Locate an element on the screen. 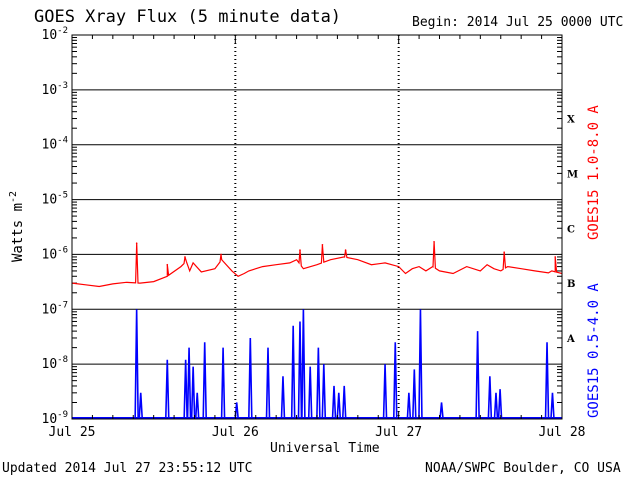 The width and height of the screenshot is (640, 480). series-long-line is located at coordinates (317, 264).